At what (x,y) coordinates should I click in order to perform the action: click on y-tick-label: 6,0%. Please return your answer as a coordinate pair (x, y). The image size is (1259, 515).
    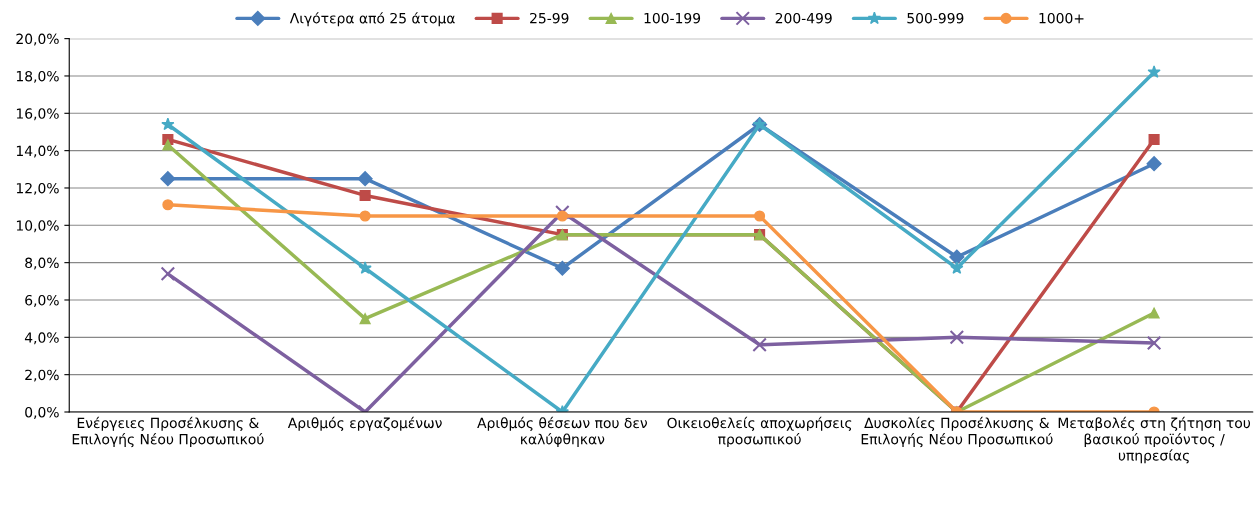
    Looking at the image, I should click on (42, 300).